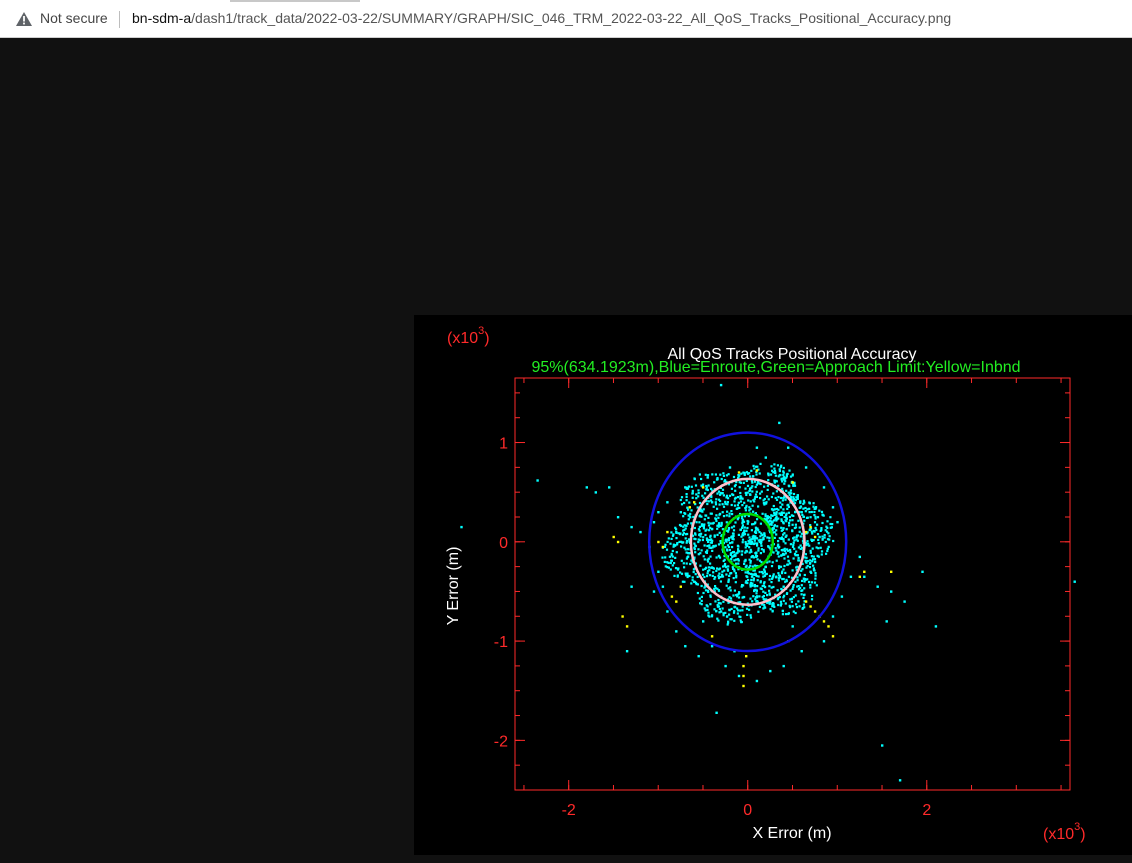 Image resolution: width=1132 pixels, height=863 pixels. Describe the element at coordinates (453, 586) in the screenshot. I see `y-axis-label: Y Error (m)` at that location.